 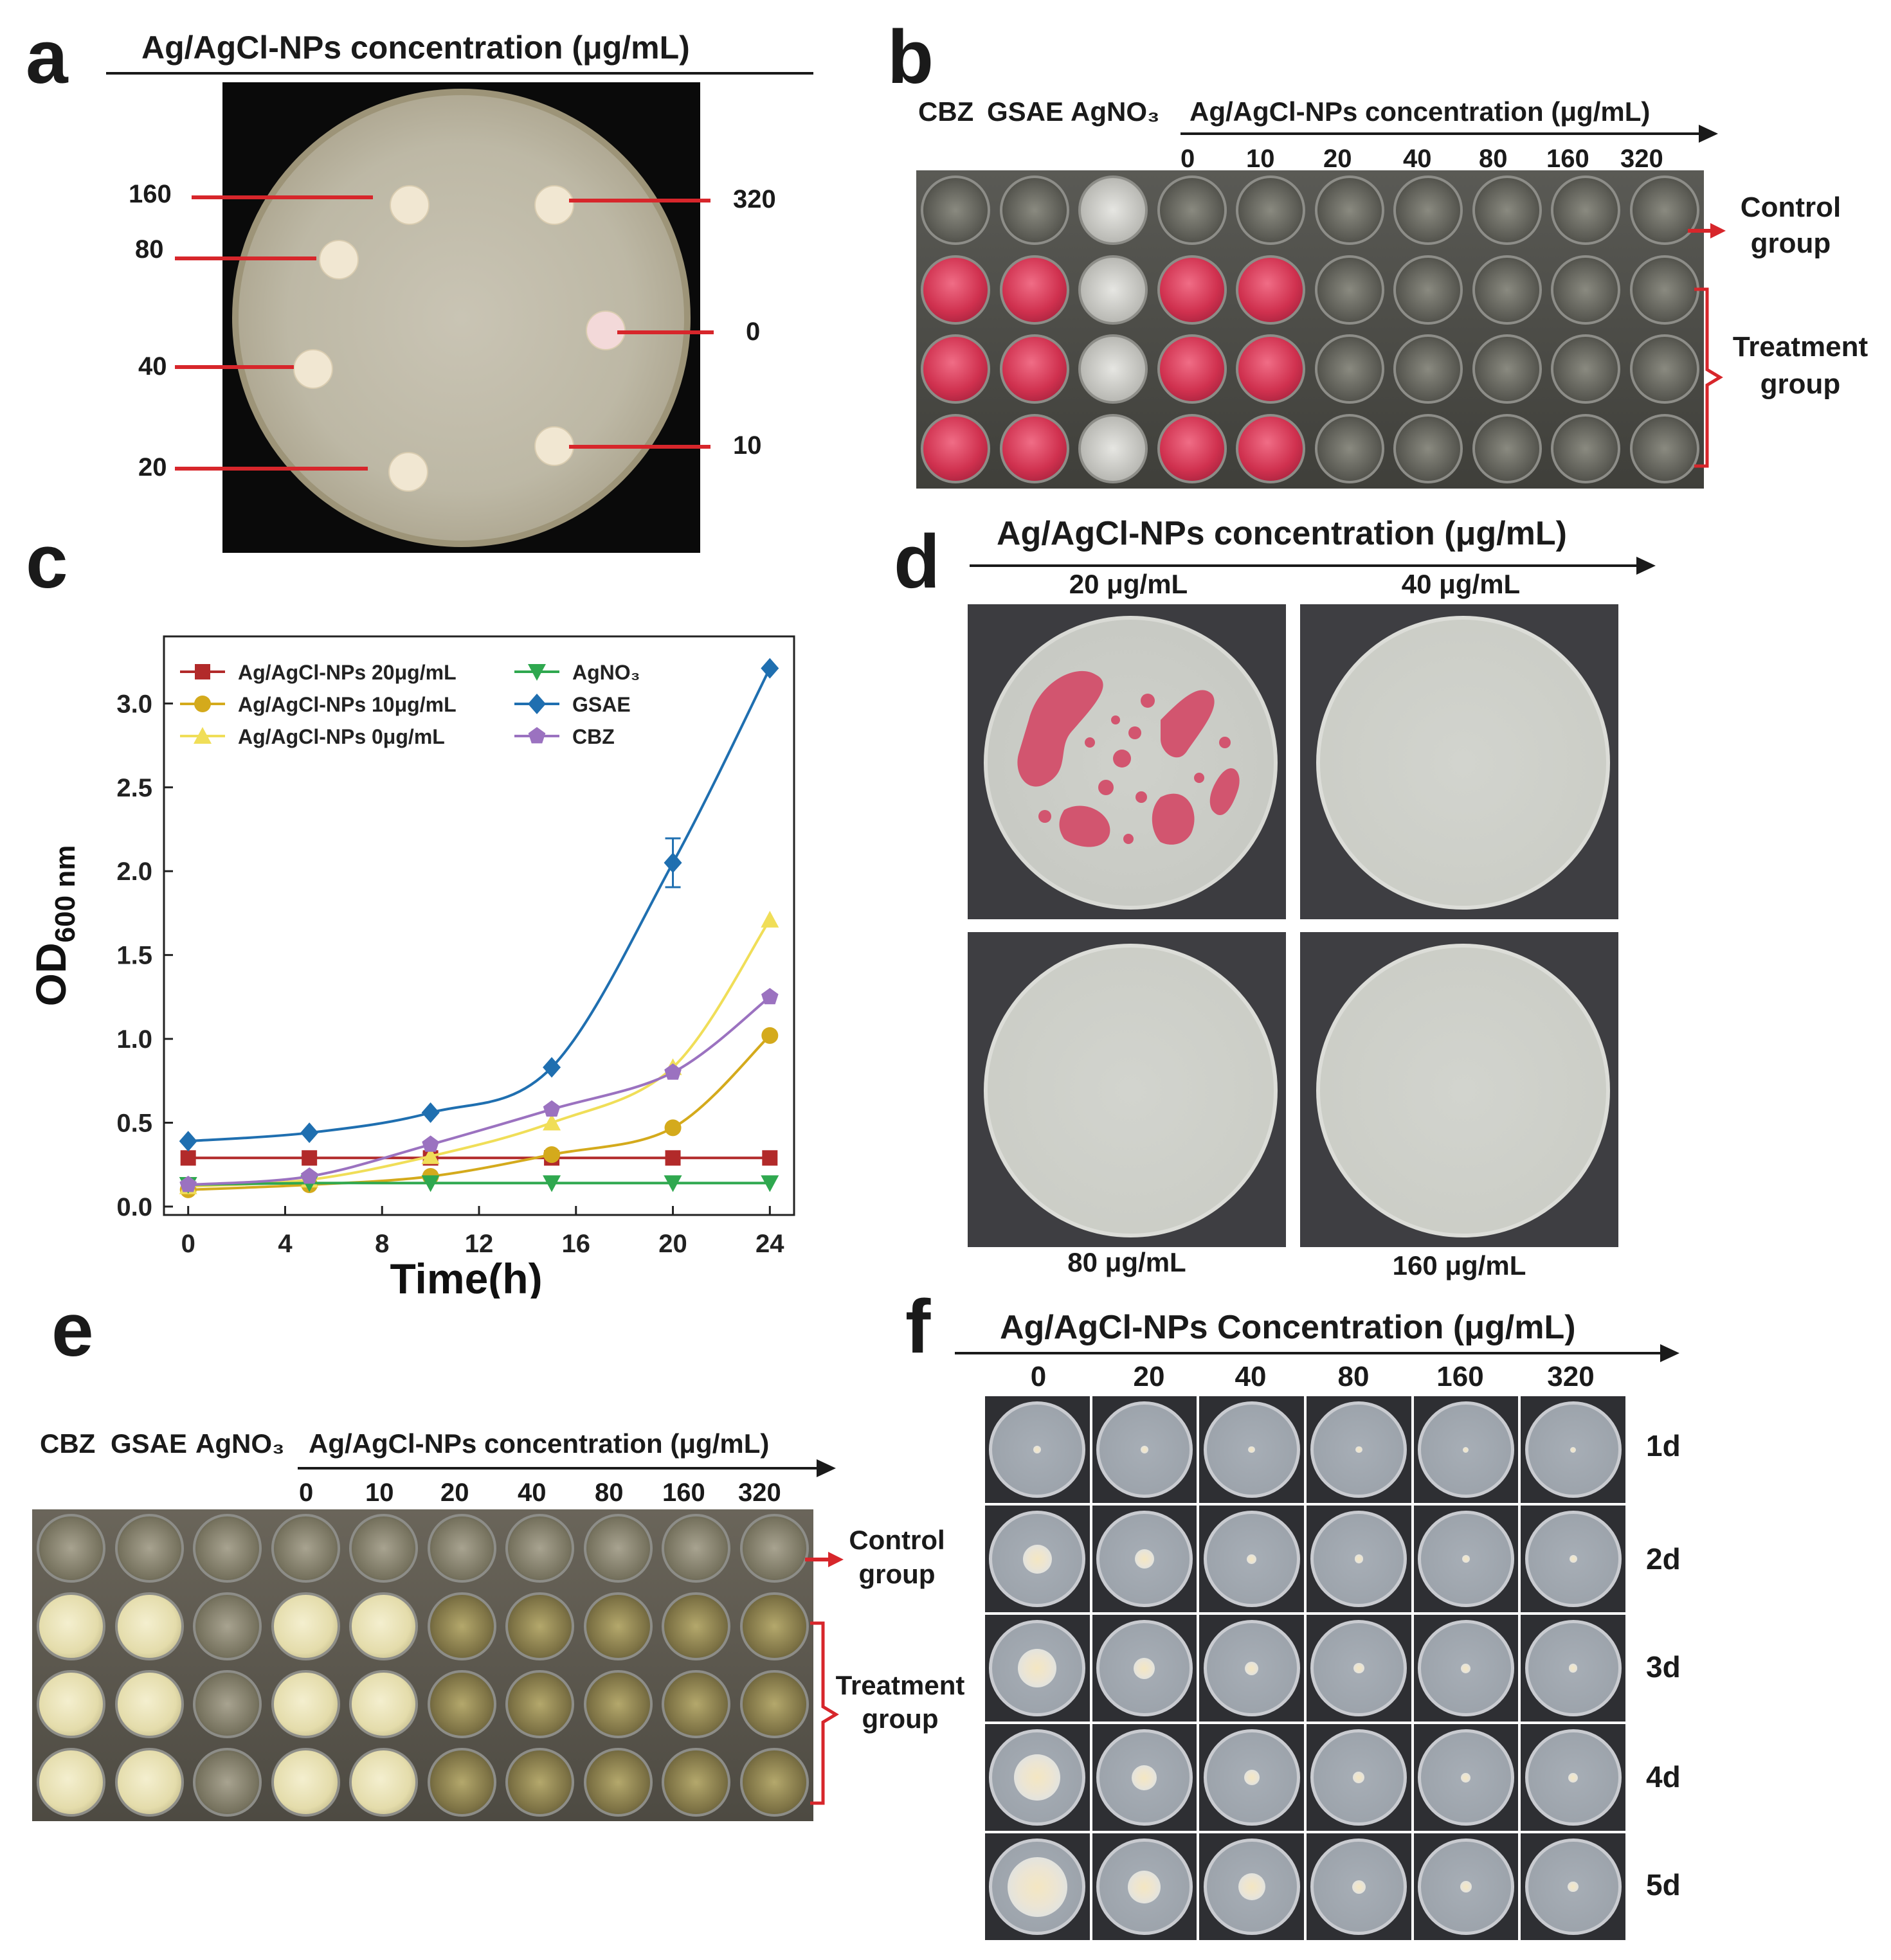 I want to click on x-tick-label: 24, so click(x=769, y=1244).